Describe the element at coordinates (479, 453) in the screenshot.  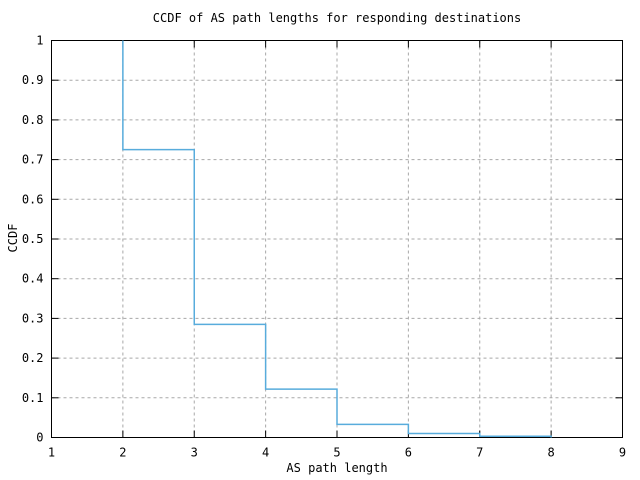
I see `x-tick-label: 7` at that location.